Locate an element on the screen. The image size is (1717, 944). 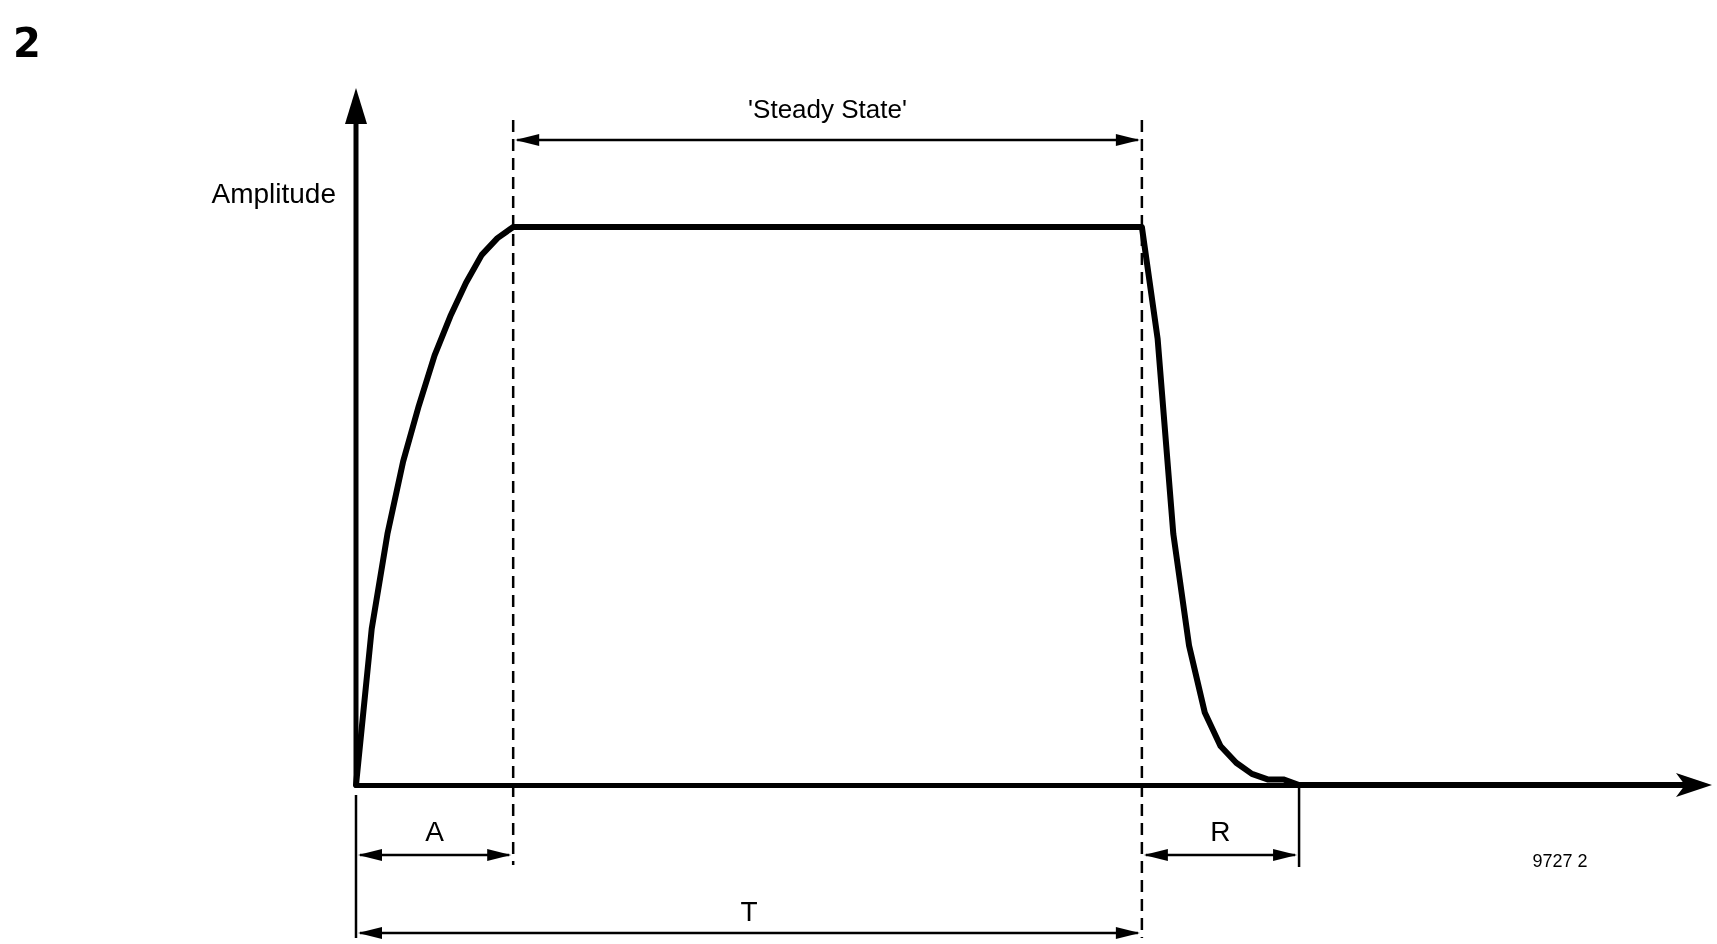
text: A is located at coordinates (435, 831).